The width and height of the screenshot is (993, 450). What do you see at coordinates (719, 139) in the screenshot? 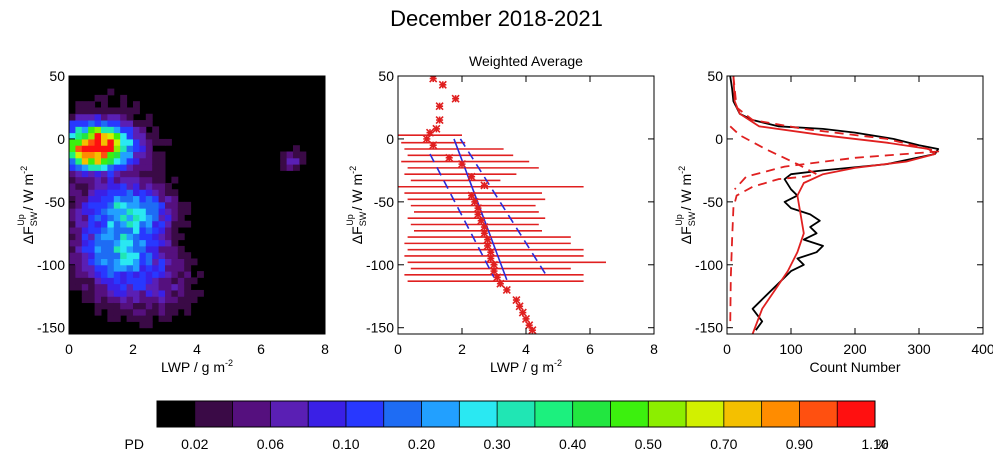
I see `y-tick-label: 0` at bounding box center [719, 139].